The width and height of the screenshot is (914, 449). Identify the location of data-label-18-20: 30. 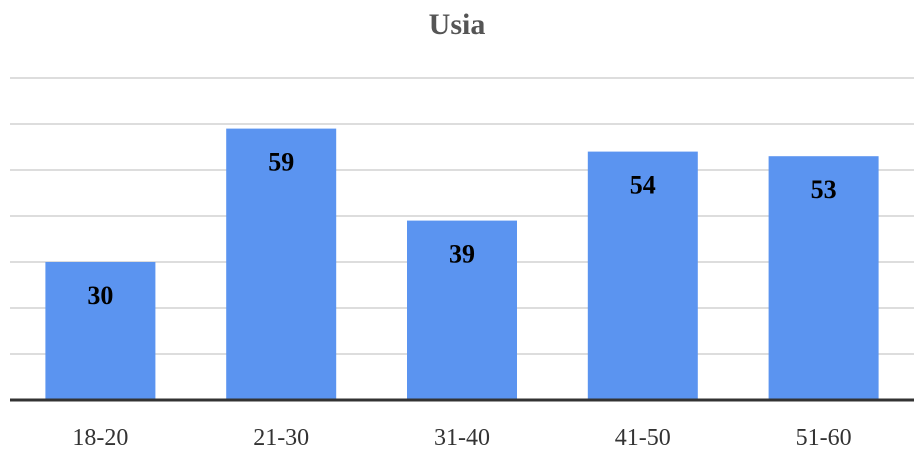
(100, 295).